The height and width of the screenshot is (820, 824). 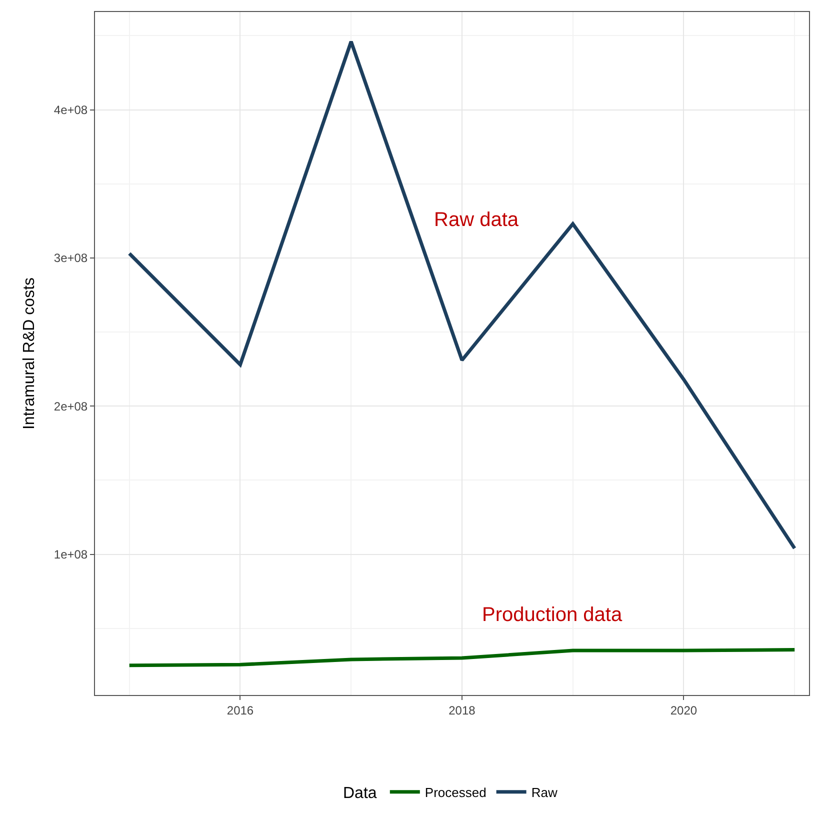 What do you see at coordinates (455, 792) in the screenshot?
I see `legend-label: Processed` at bounding box center [455, 792].